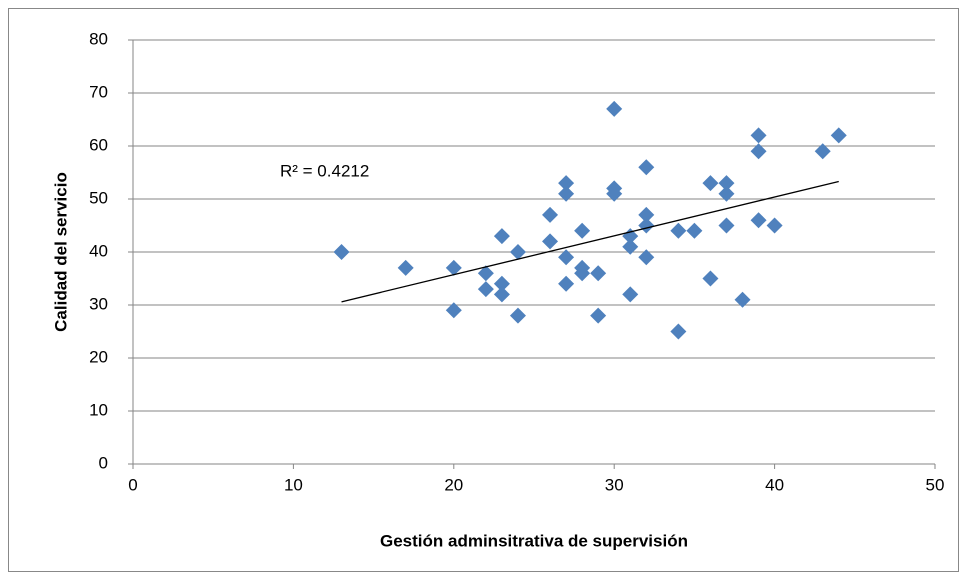  I want to click on x-tick-label: 10, so click(293, 484).